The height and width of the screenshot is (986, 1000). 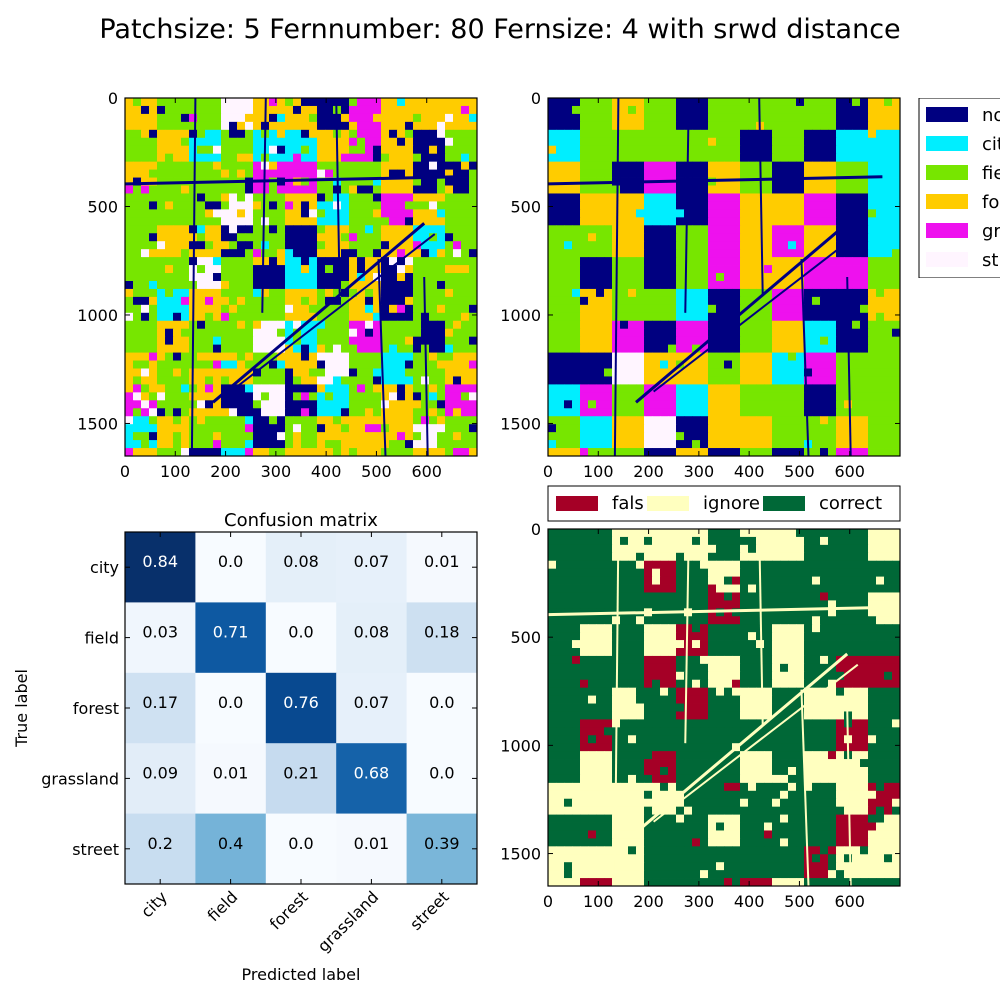 I want to click on y-tick-label: 1000, so click(x=97, y=315).